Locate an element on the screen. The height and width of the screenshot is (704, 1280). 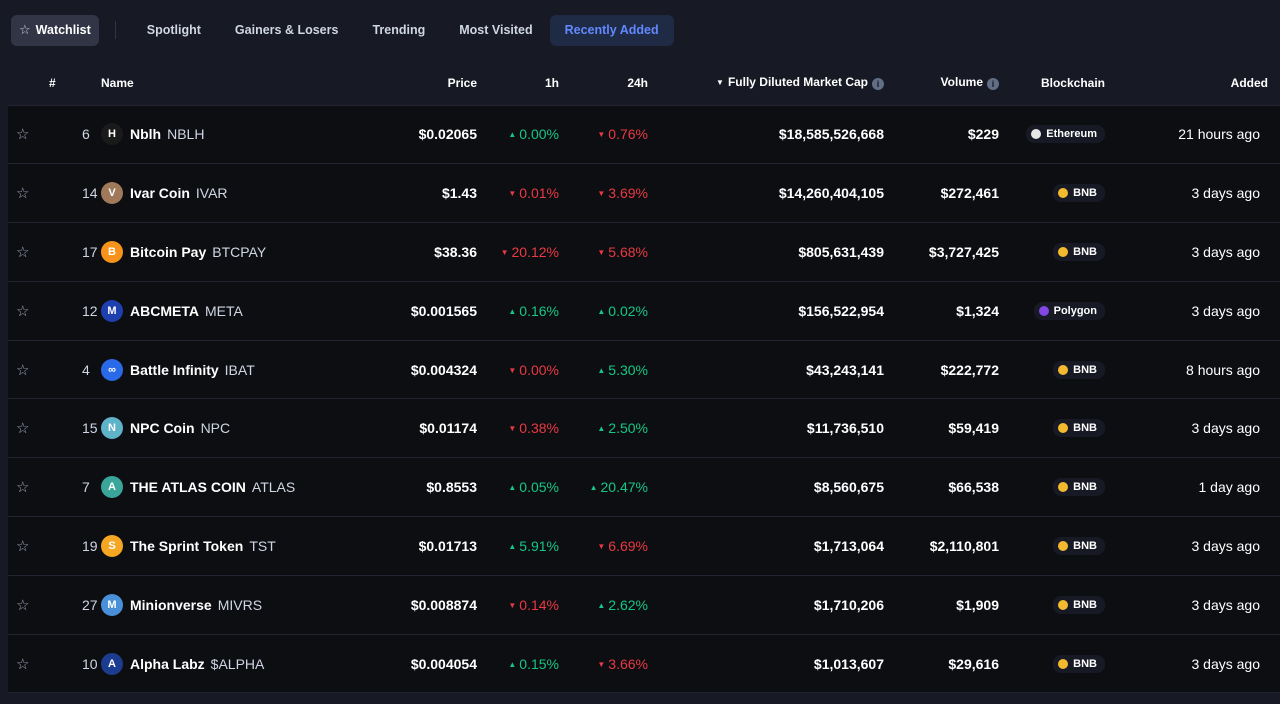
name-cell: V Ivar Coin IVAR is located at coordinates (206, 193).